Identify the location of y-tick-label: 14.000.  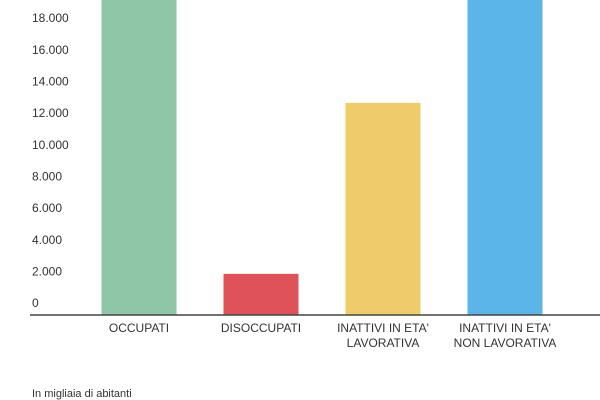
(50, 82).